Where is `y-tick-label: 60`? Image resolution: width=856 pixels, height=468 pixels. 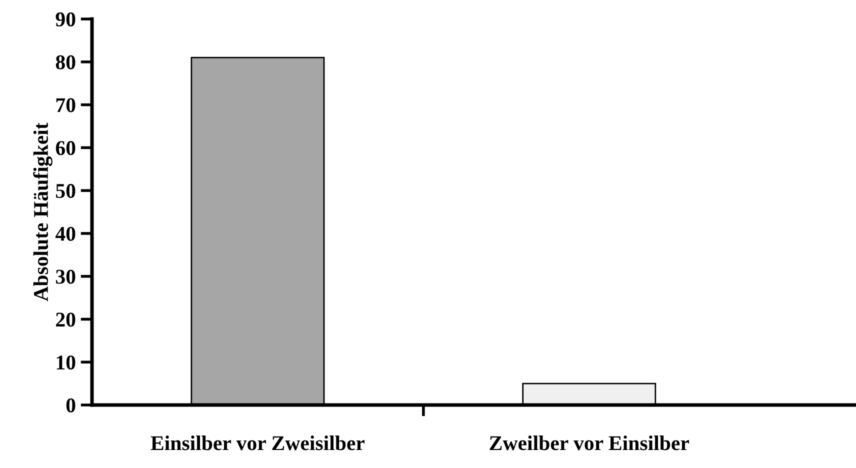
y-tick-label: 60 is located at coordinates (66, 148).